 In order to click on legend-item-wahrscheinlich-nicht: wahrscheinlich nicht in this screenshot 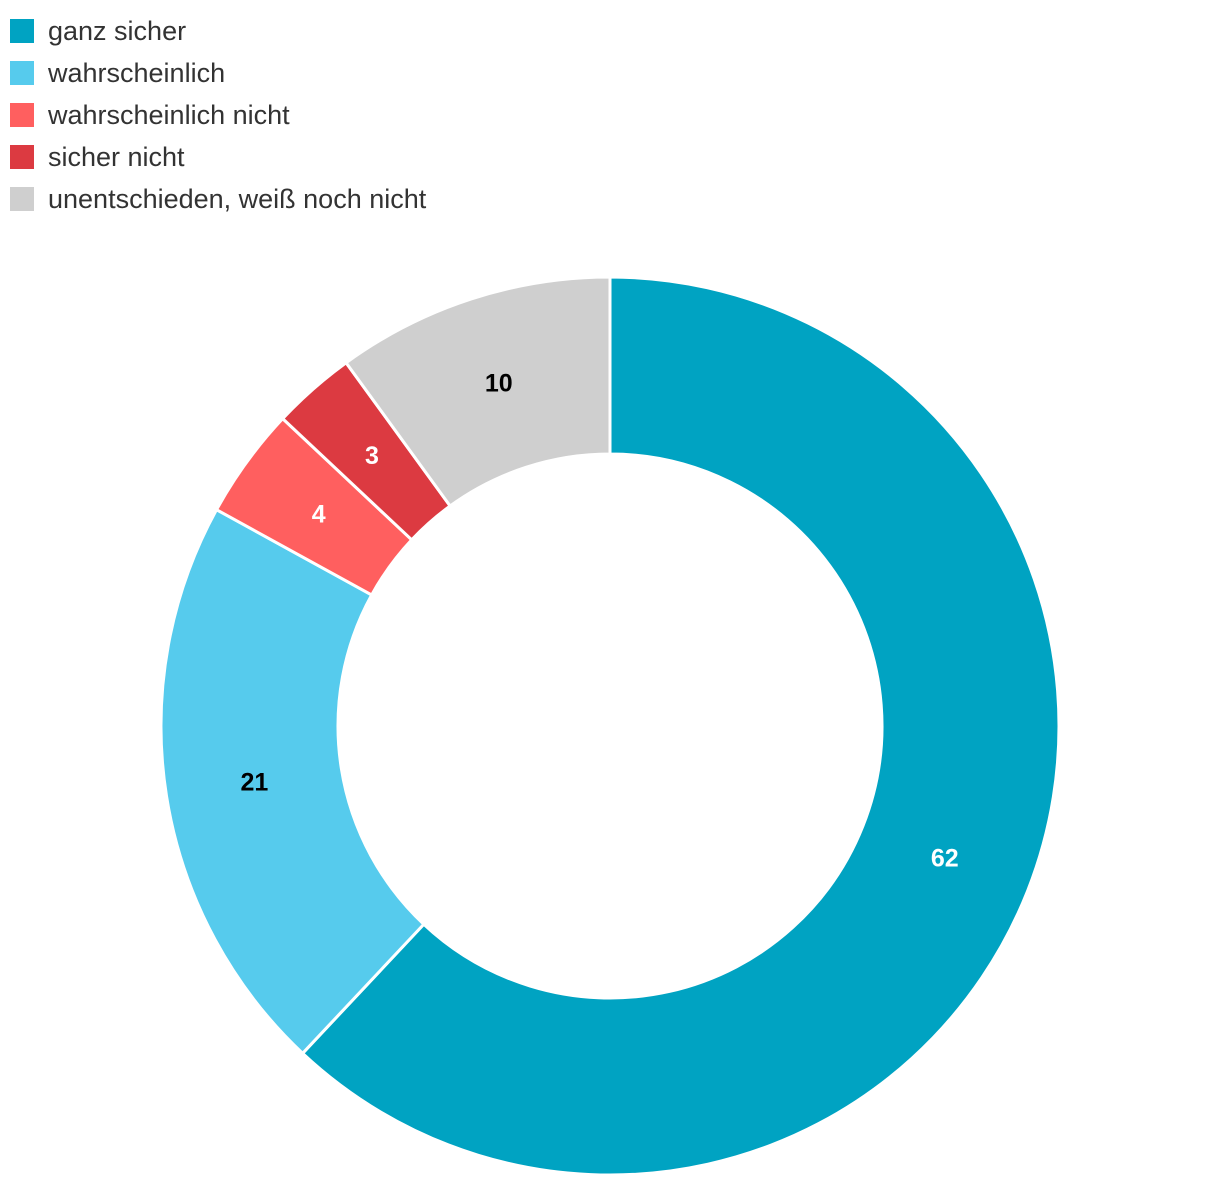, I will do `click(218, 115)`.